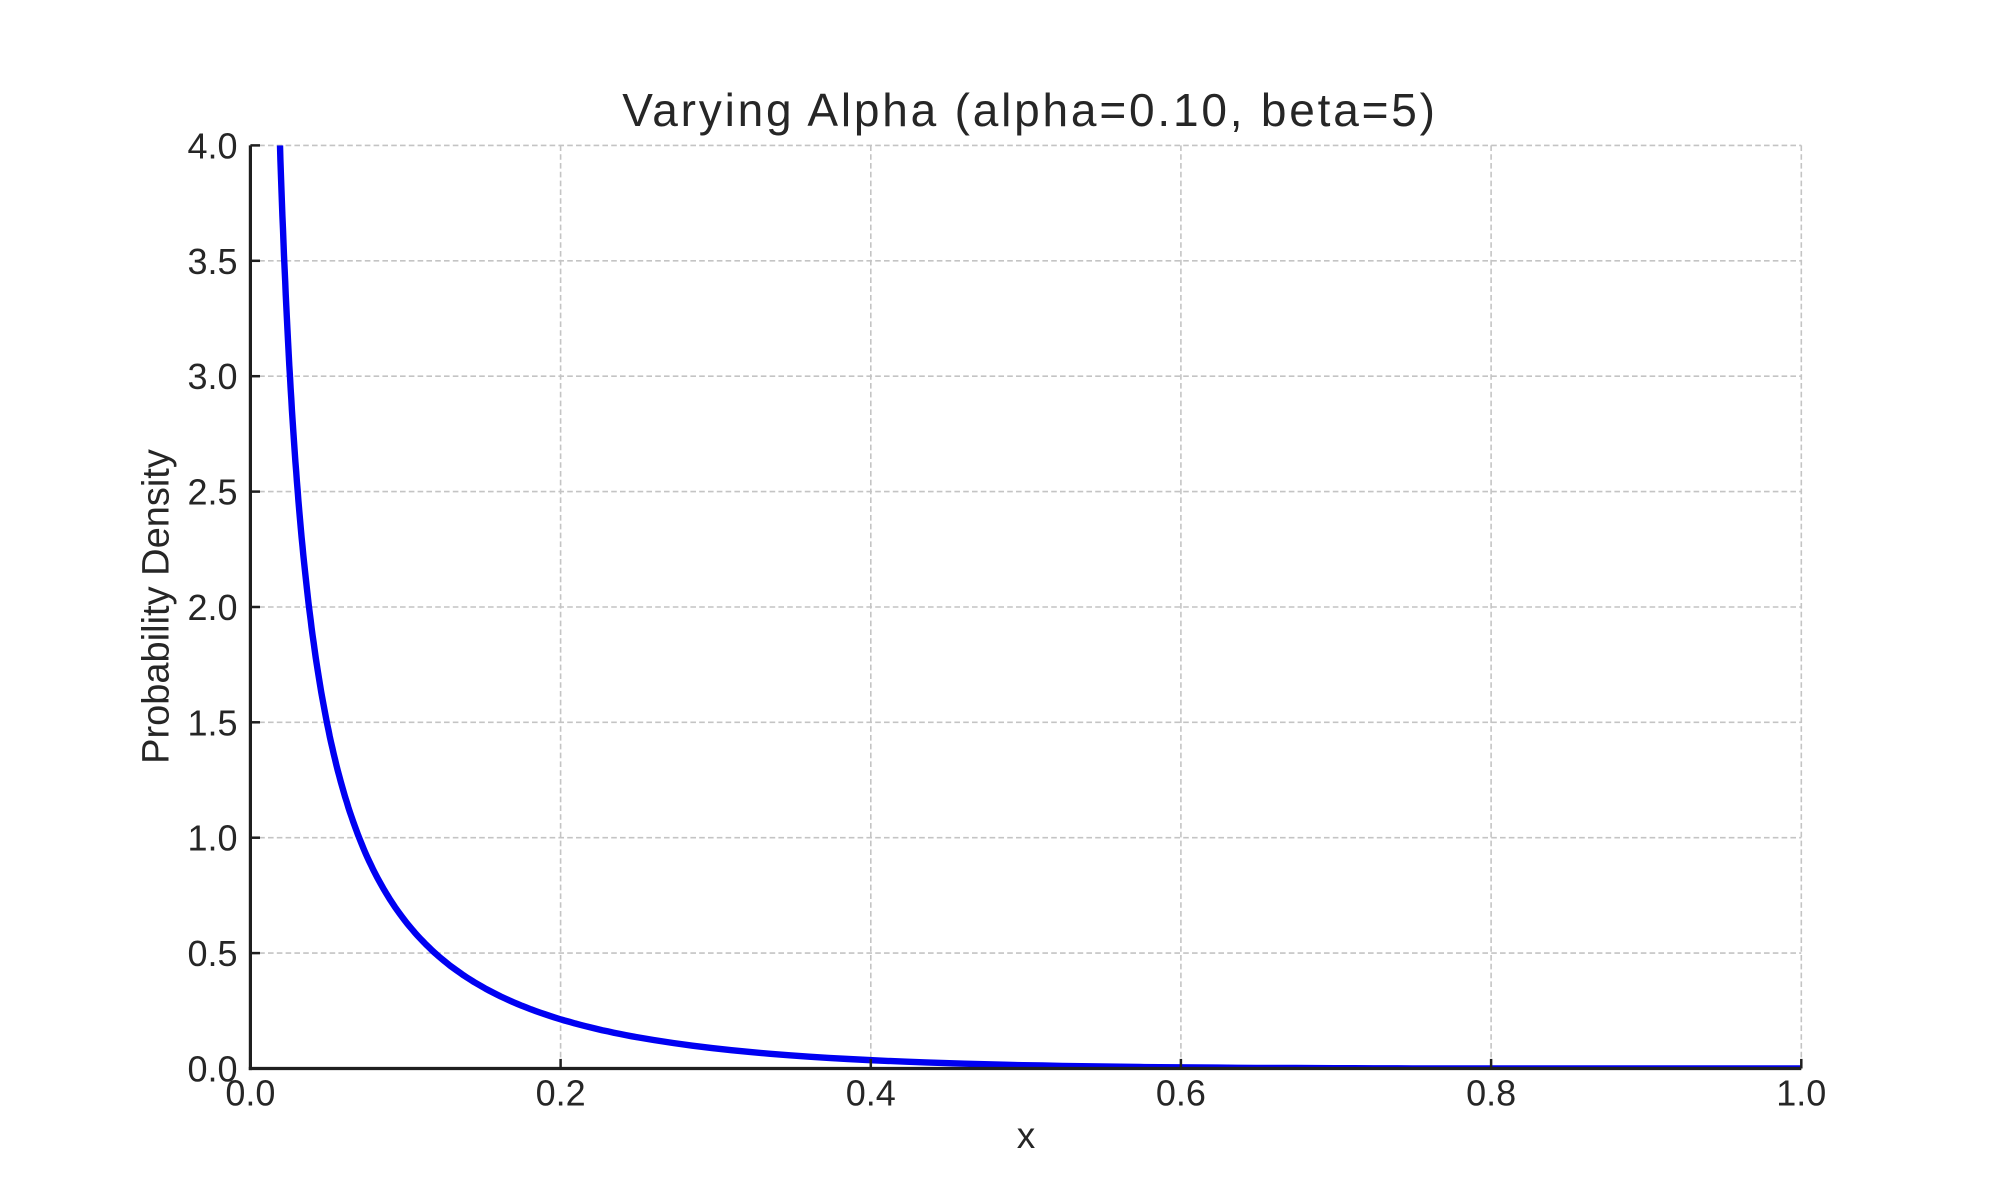 The width and height of the screenshot is (2000, 1200). What do you see at coordinates (212, 492) in the screenshot?
I see `svg-text: 2.5` at bounding box center [212, 492].